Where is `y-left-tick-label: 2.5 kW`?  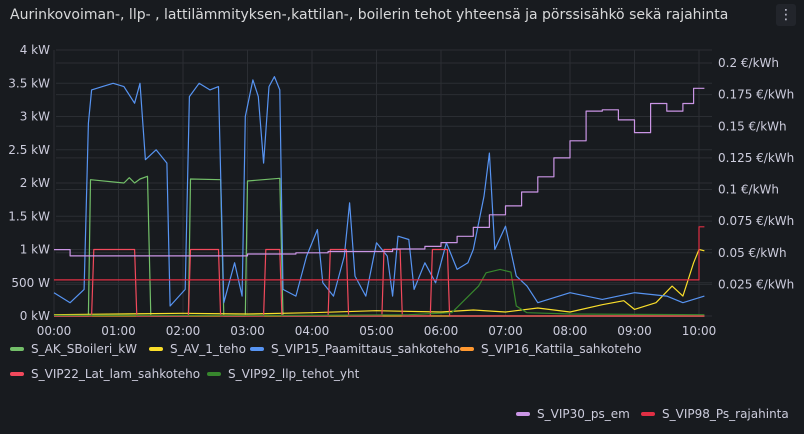
y-left-tick-label: 2.5 kW is located at coordinates (29, 150).